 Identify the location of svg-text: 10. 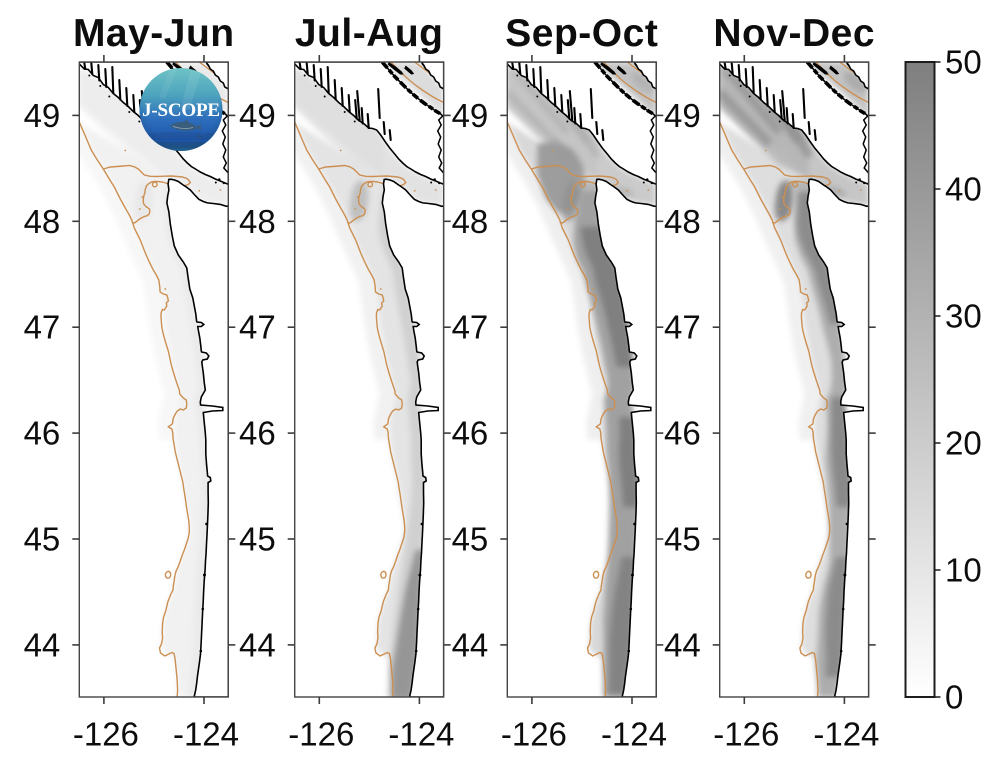
(963, 570).